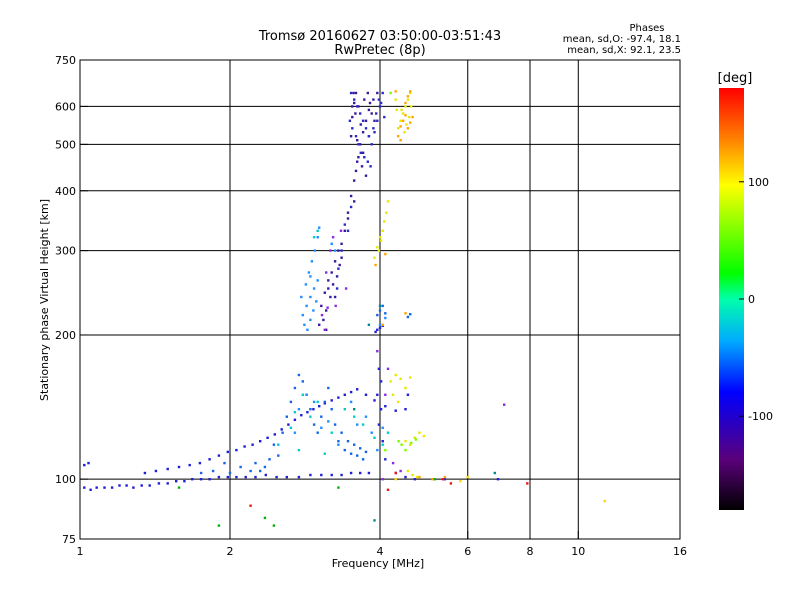  Describe the element at coordinates (65, 144) in the screenshot. I see `y-tick-label: 500` at that location.